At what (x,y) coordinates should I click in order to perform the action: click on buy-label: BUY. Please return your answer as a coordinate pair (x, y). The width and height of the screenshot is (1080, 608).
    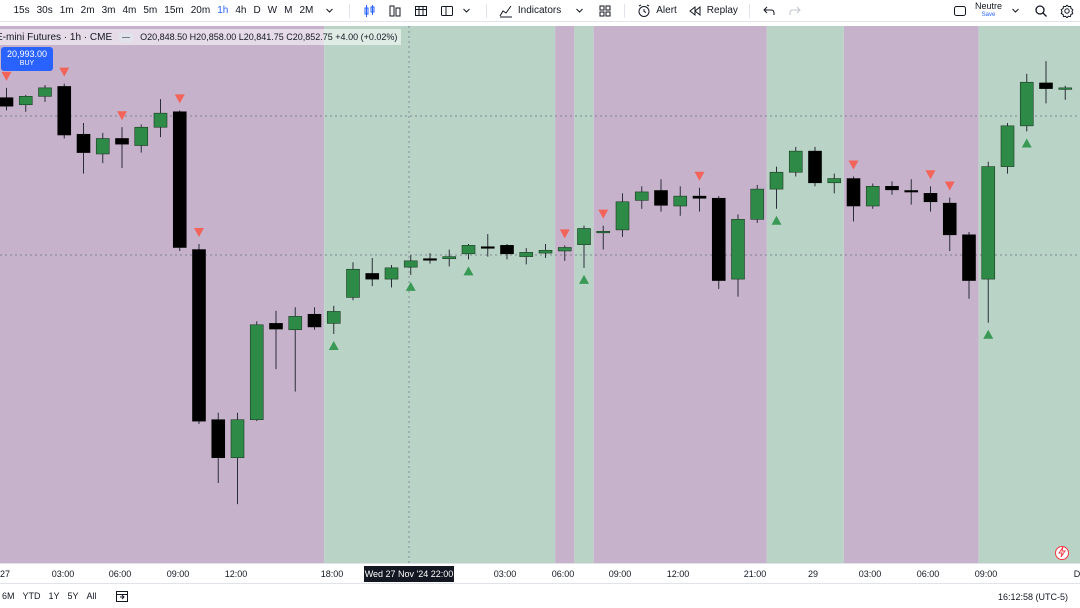
    Looking at the image, I should click on (27, 63).